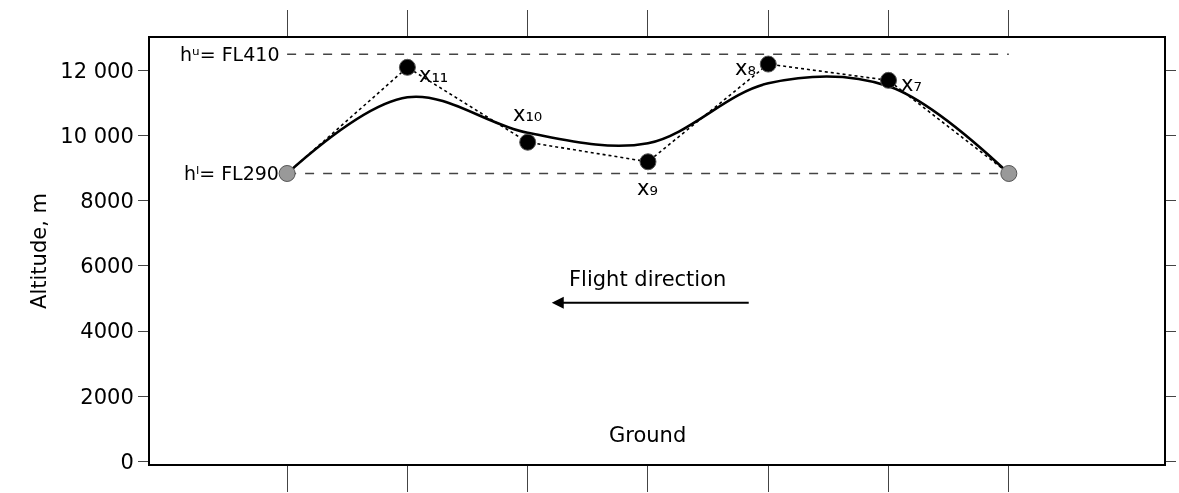 This screenshot has width=1179, height=493. I want to click on y-tick-label: 10 000, so click(97, 136).